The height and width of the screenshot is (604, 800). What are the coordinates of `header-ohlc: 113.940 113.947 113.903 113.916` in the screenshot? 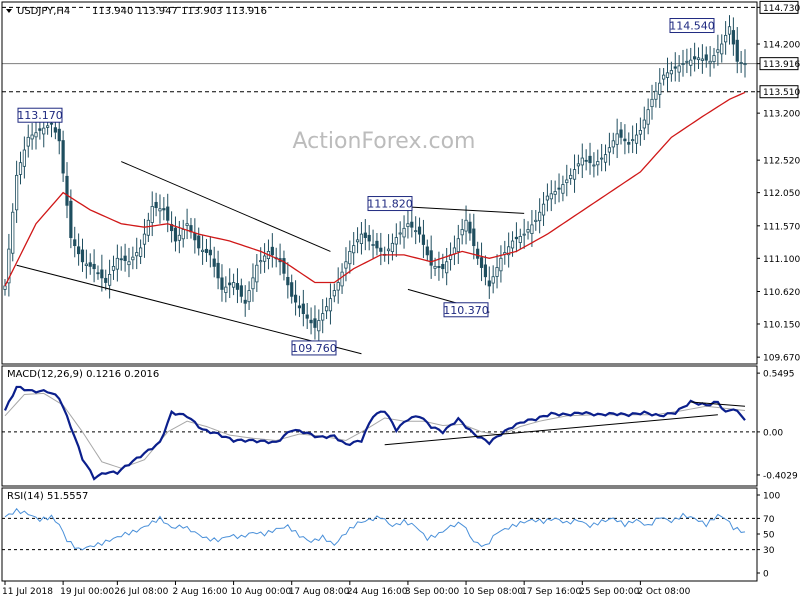 It's located at (179, 11).